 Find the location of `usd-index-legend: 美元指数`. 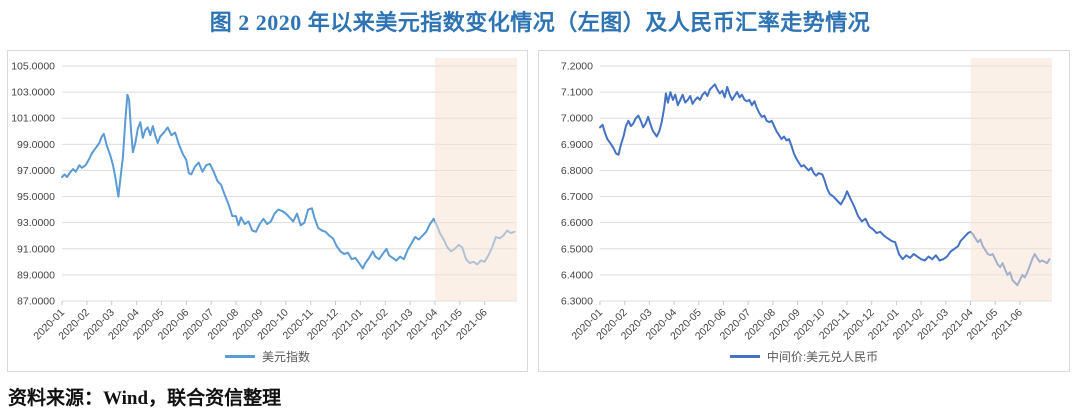

usd-index-legend: 美元指数 is located at coordinates (267, 356).